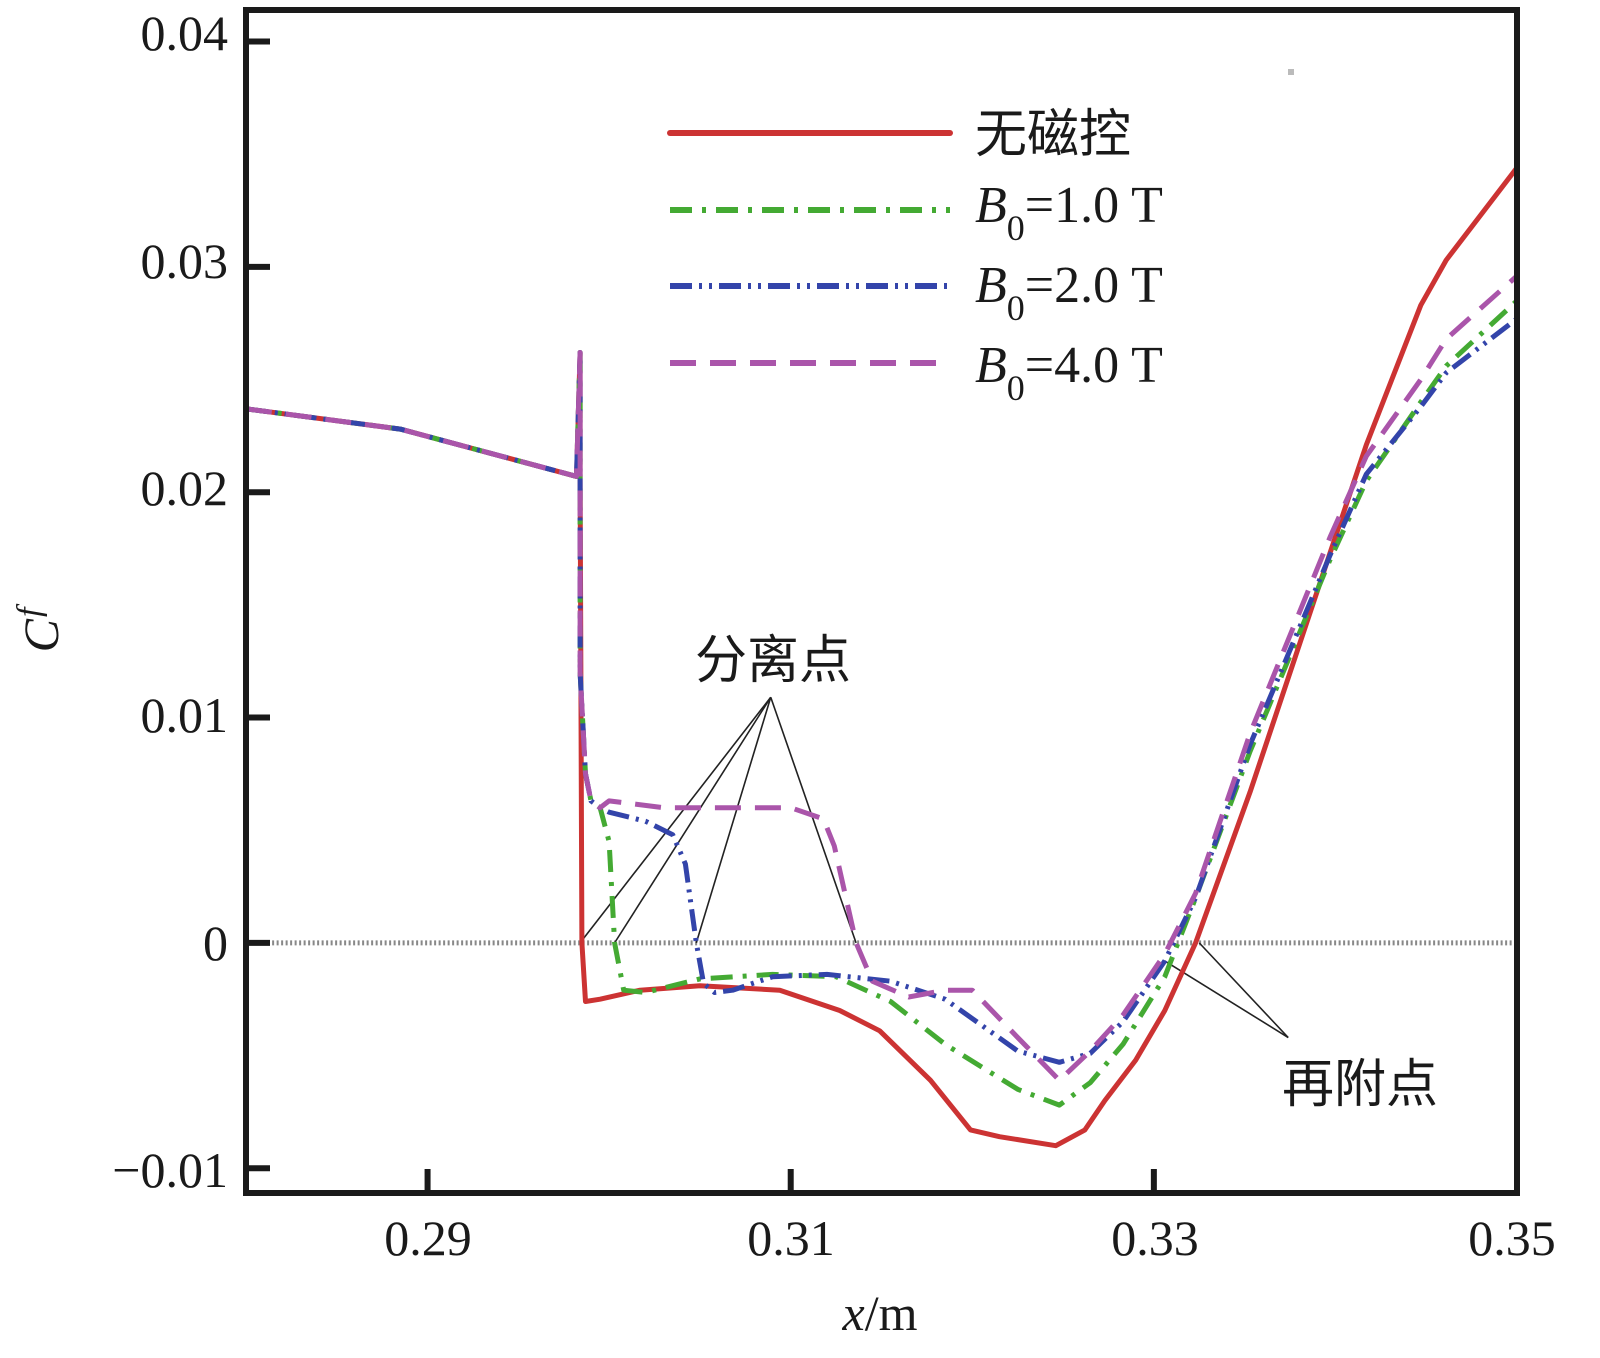 The width and height of the screenshot is (1600, 1358). Describe the element at coordinates (170, 601) in the screenshot. I see `y-tick-labels: 0.04 0.03 0.02 0.01 0 −0.01` at that location.